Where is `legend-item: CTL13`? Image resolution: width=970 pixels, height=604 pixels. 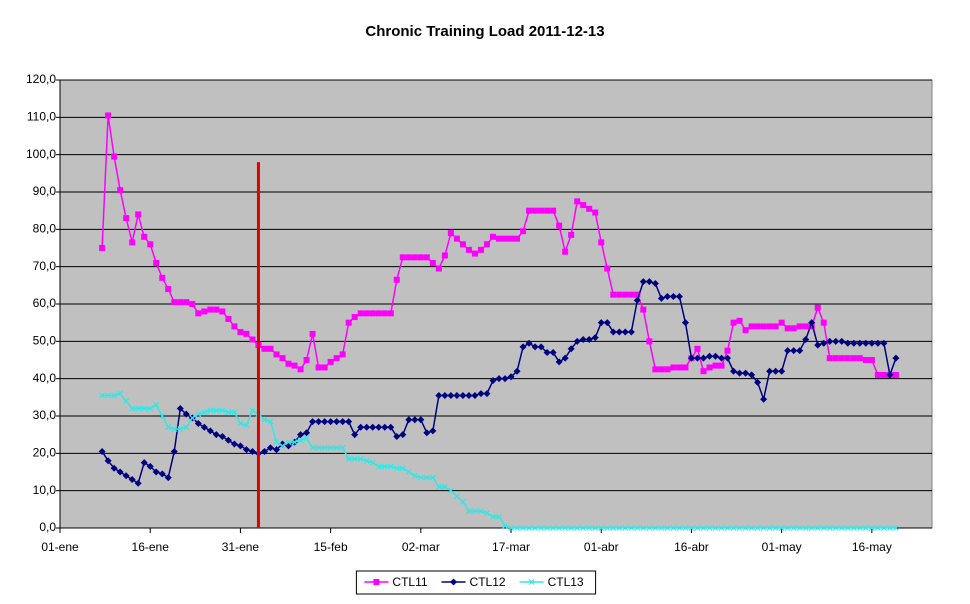 legend-item: CTL13 is located at coordinates (551, 582).